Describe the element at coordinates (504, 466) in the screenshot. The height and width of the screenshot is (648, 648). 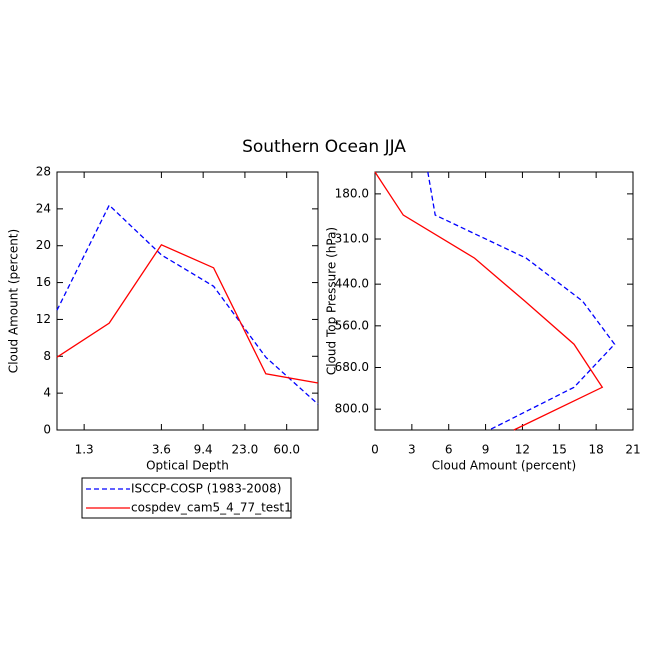
I see `x-axis-label: Cloud Amount (percent)` at that location.